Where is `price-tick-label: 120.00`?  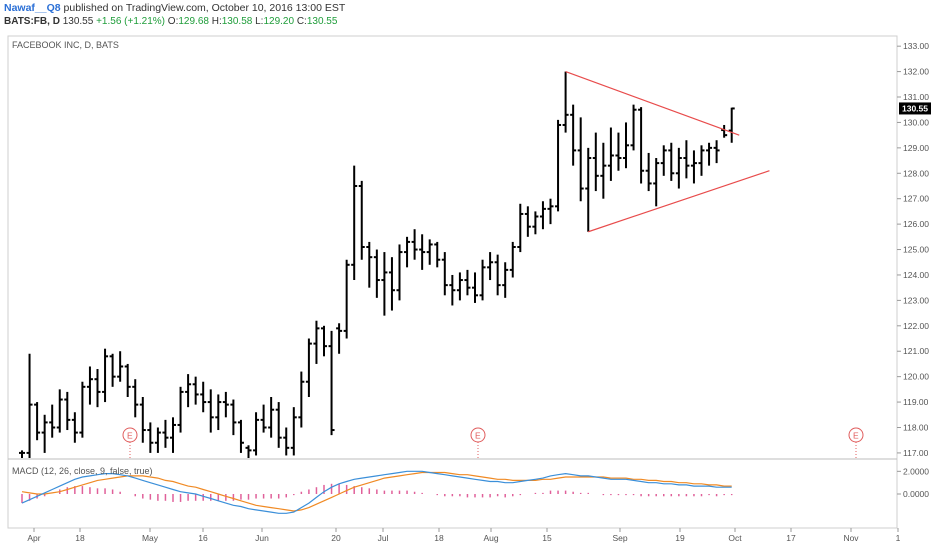 price-tick-label: 120.00 is located at coordinates (916, 377).